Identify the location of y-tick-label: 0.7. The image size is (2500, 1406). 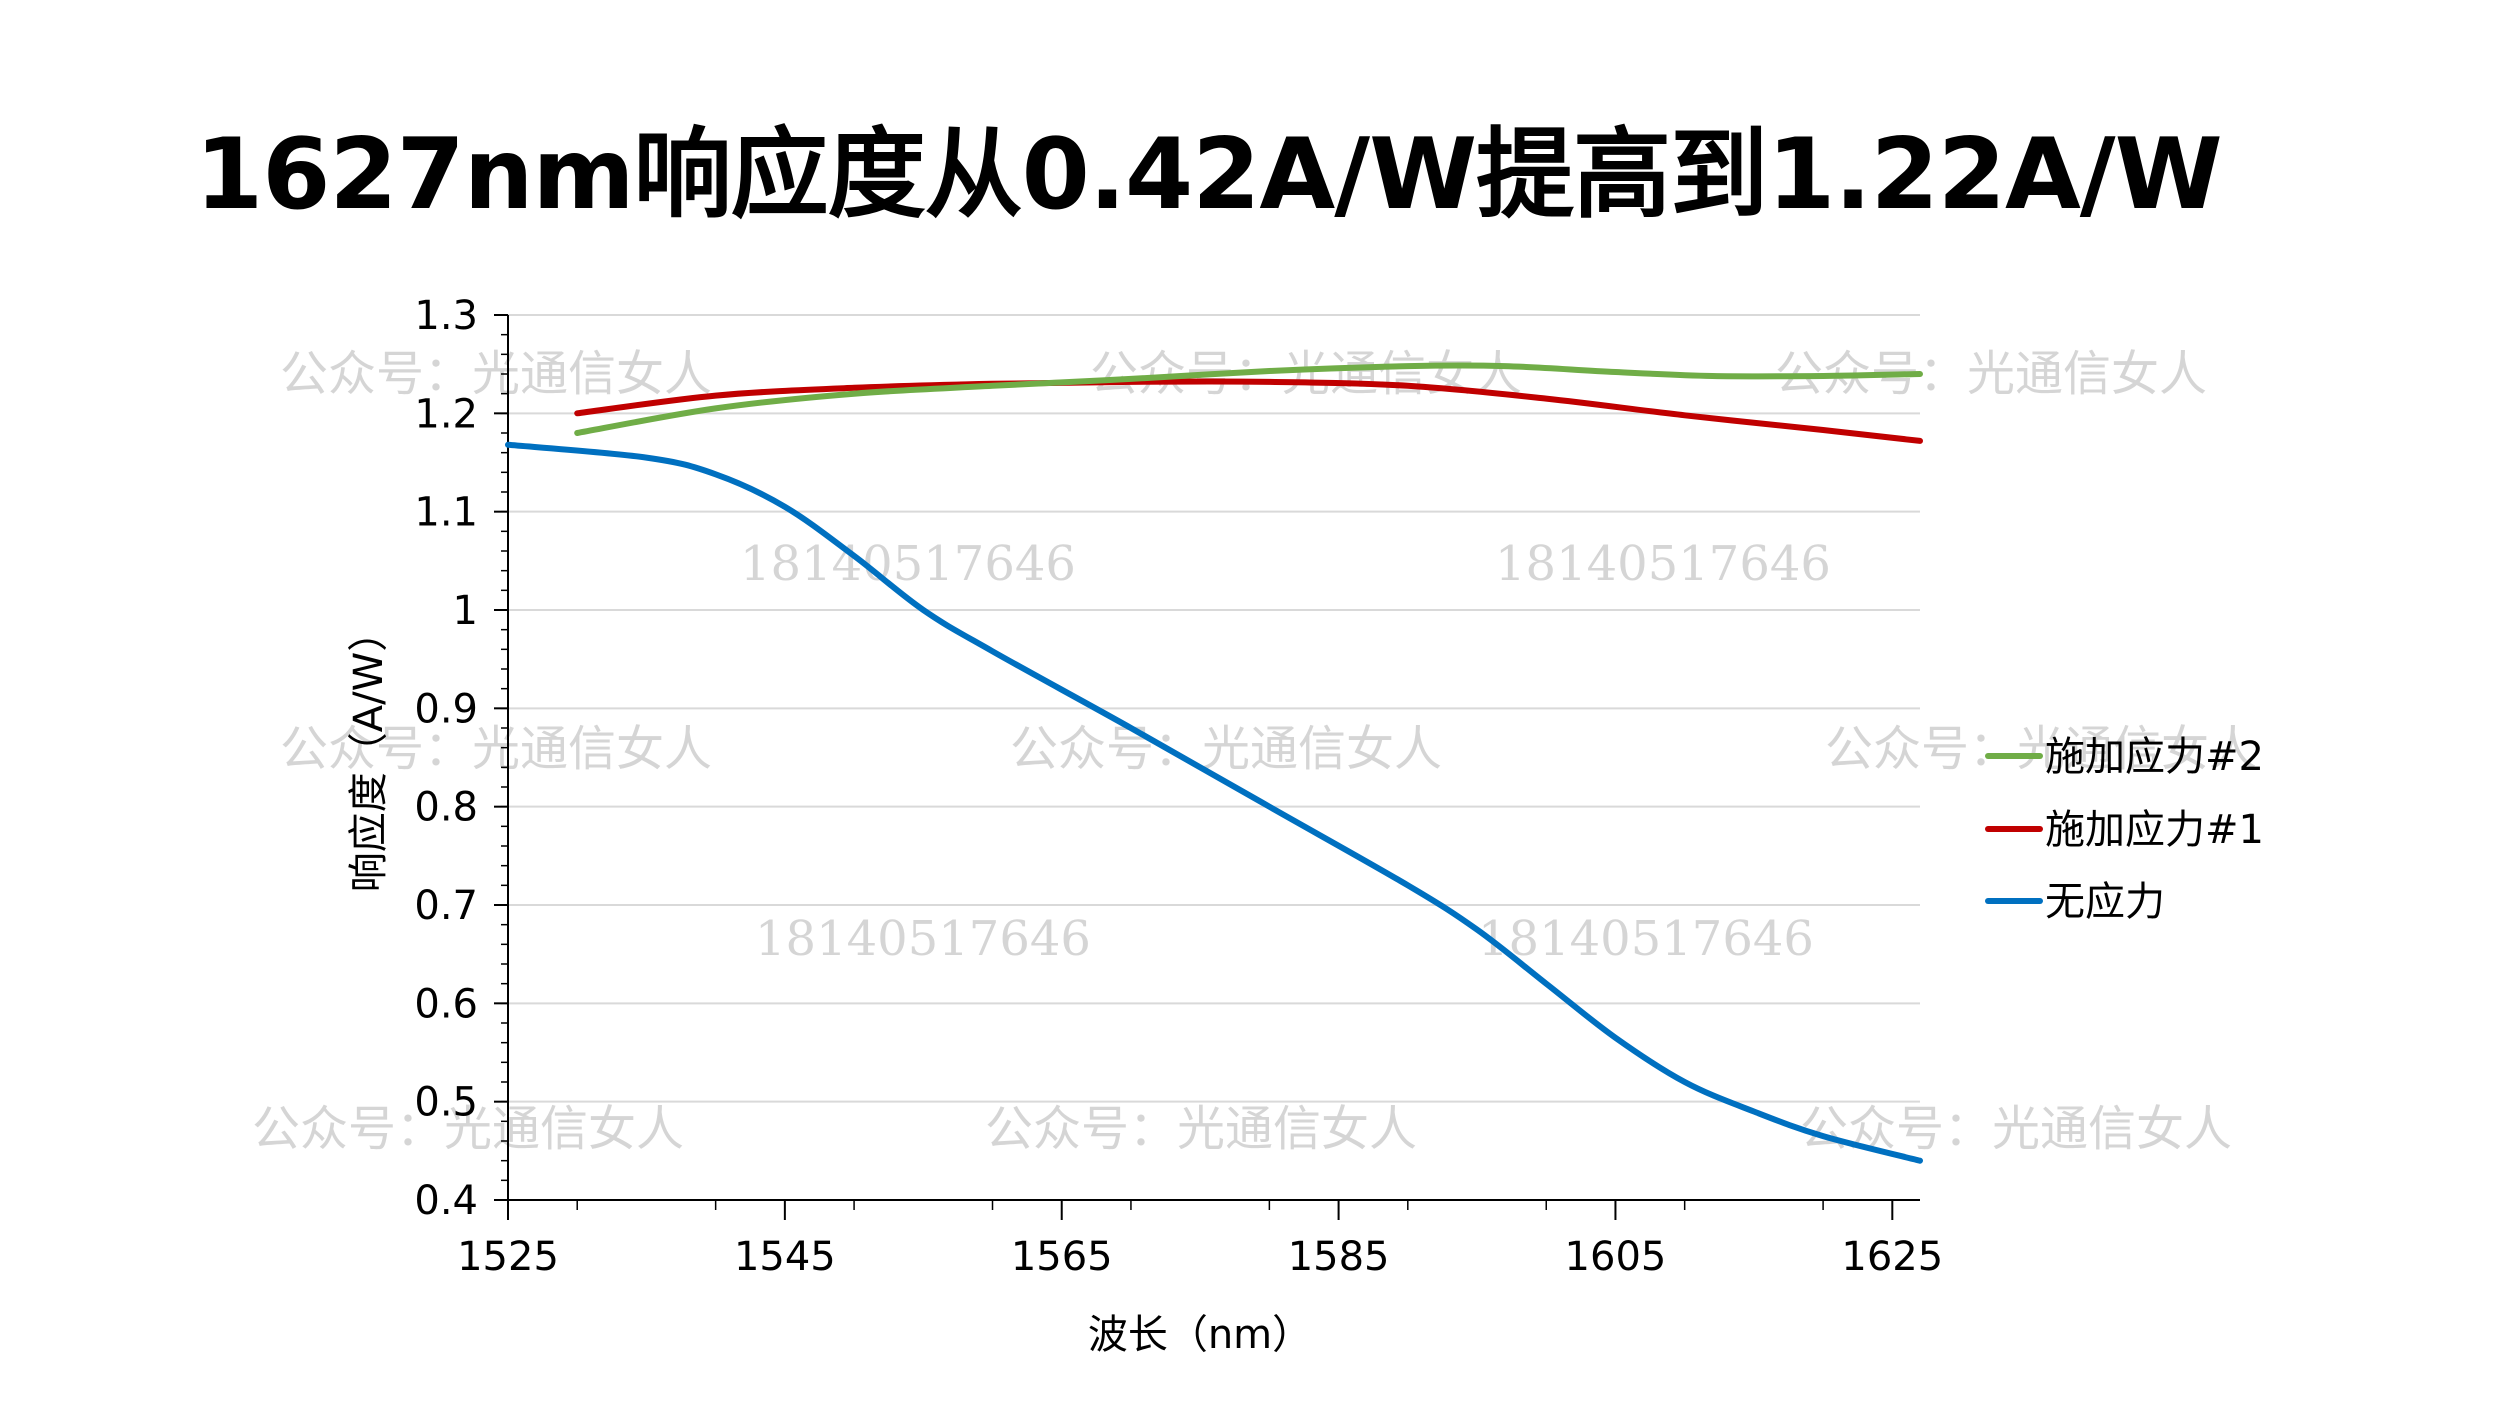
(446, 906).